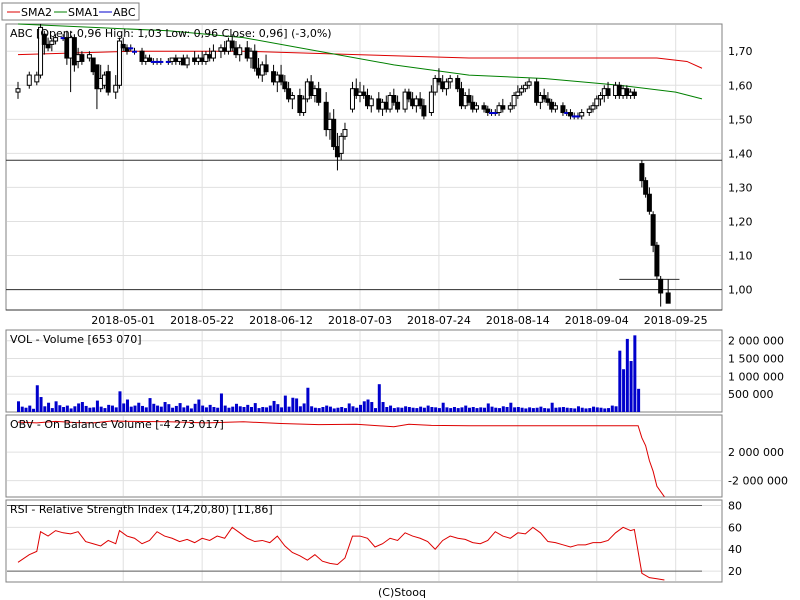 The image size is (800, 600). What do you see at coordinates (364, 371) in the screenshot?
I see `volume-grid` at bounding box center [364, 371].